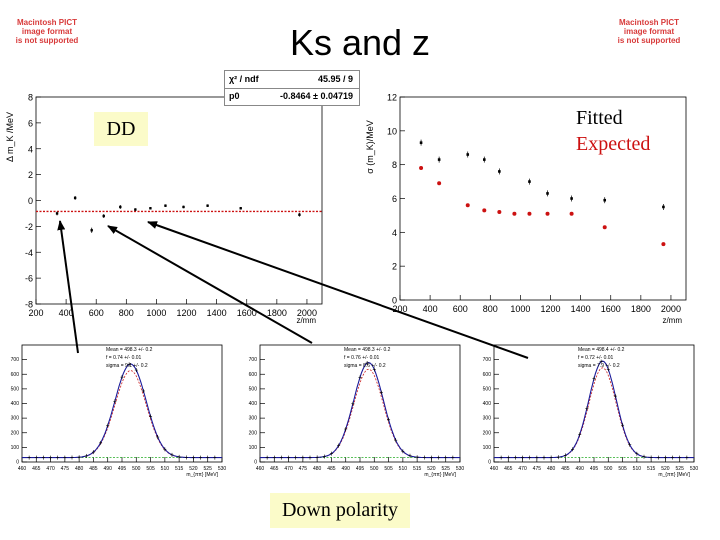 The height and width of the screenshot is (540, 720). What do you see at coordinates (303, 469) in the screenshot?
I see `massfit2-xtick-label: 475` at bounding box center [303, 469].